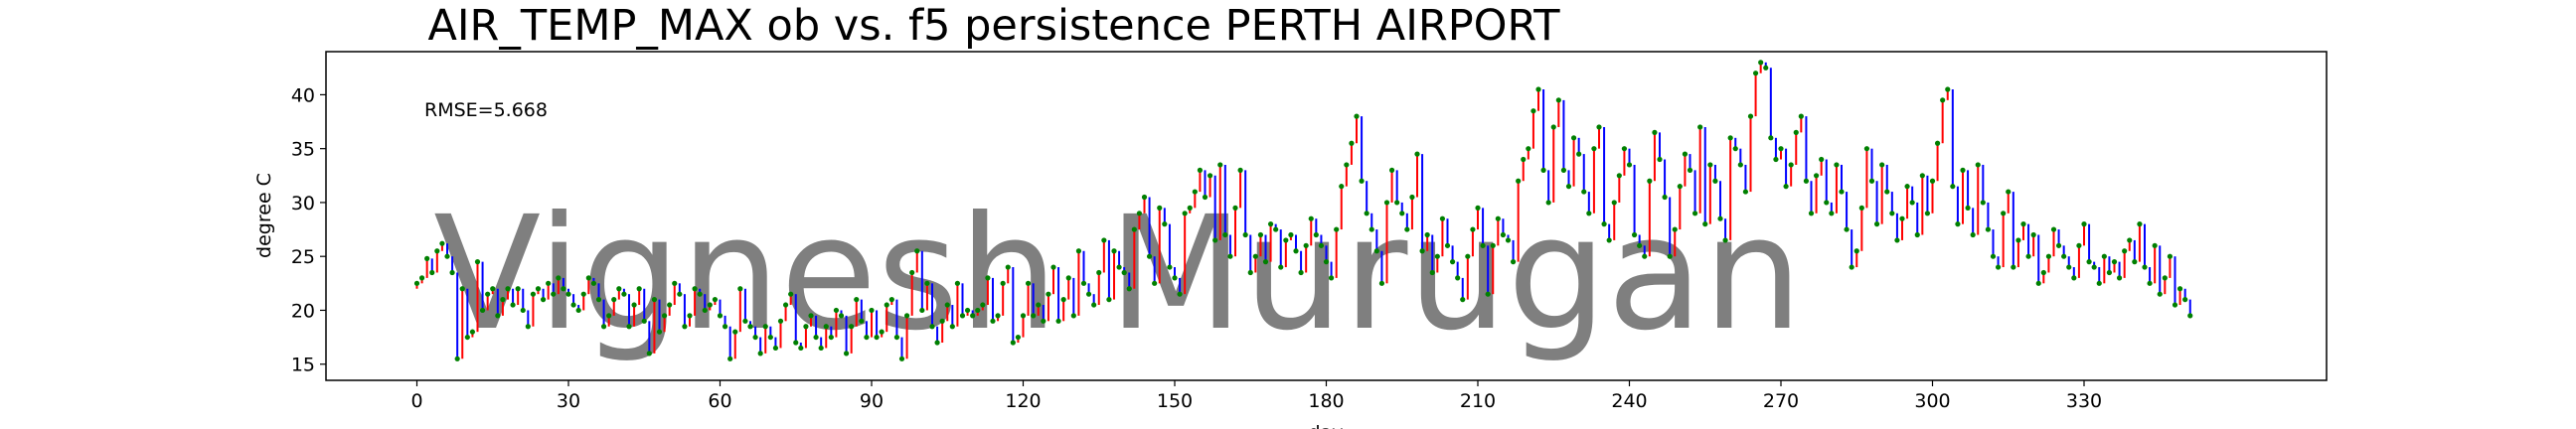 The width and height of the screenshot is (2576, 429). What do you see at coordinates (872, 401) in the screenshot?
I see `x-tick-label: 90` at bounding box center [872, 401].